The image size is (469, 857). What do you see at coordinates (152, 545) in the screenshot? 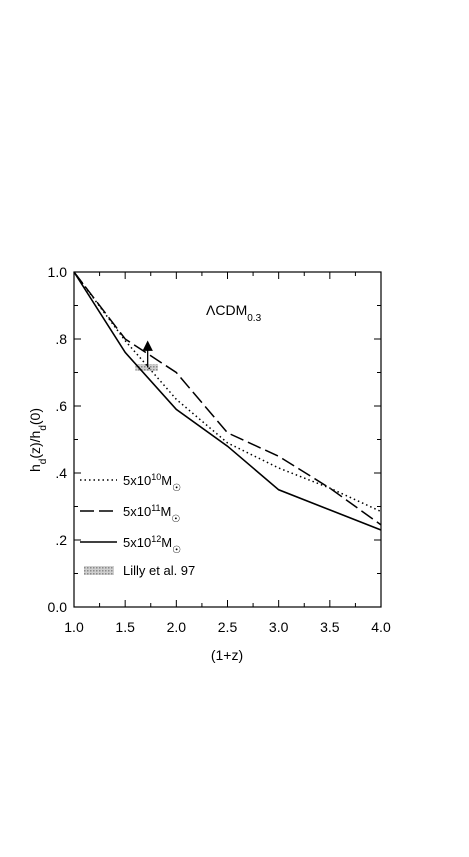
I see `legend-label: 5x1012M☉` at bounding box center [152, 545].